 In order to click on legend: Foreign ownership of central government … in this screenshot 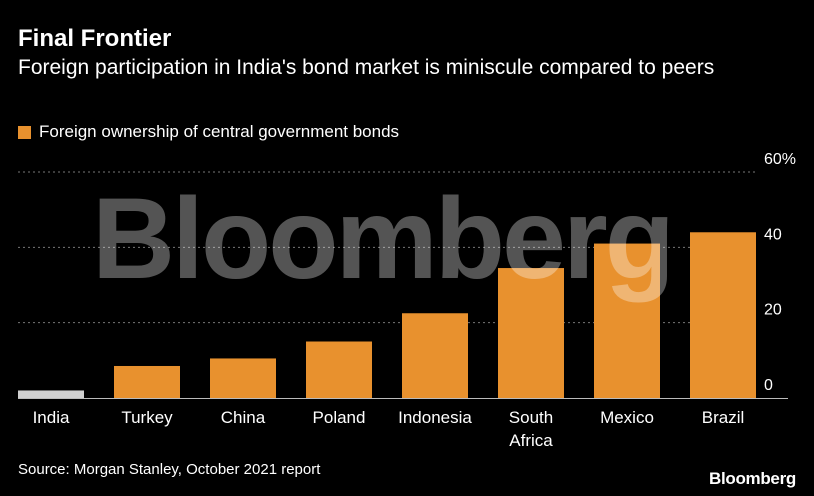, I will do `click(208, 132)`.